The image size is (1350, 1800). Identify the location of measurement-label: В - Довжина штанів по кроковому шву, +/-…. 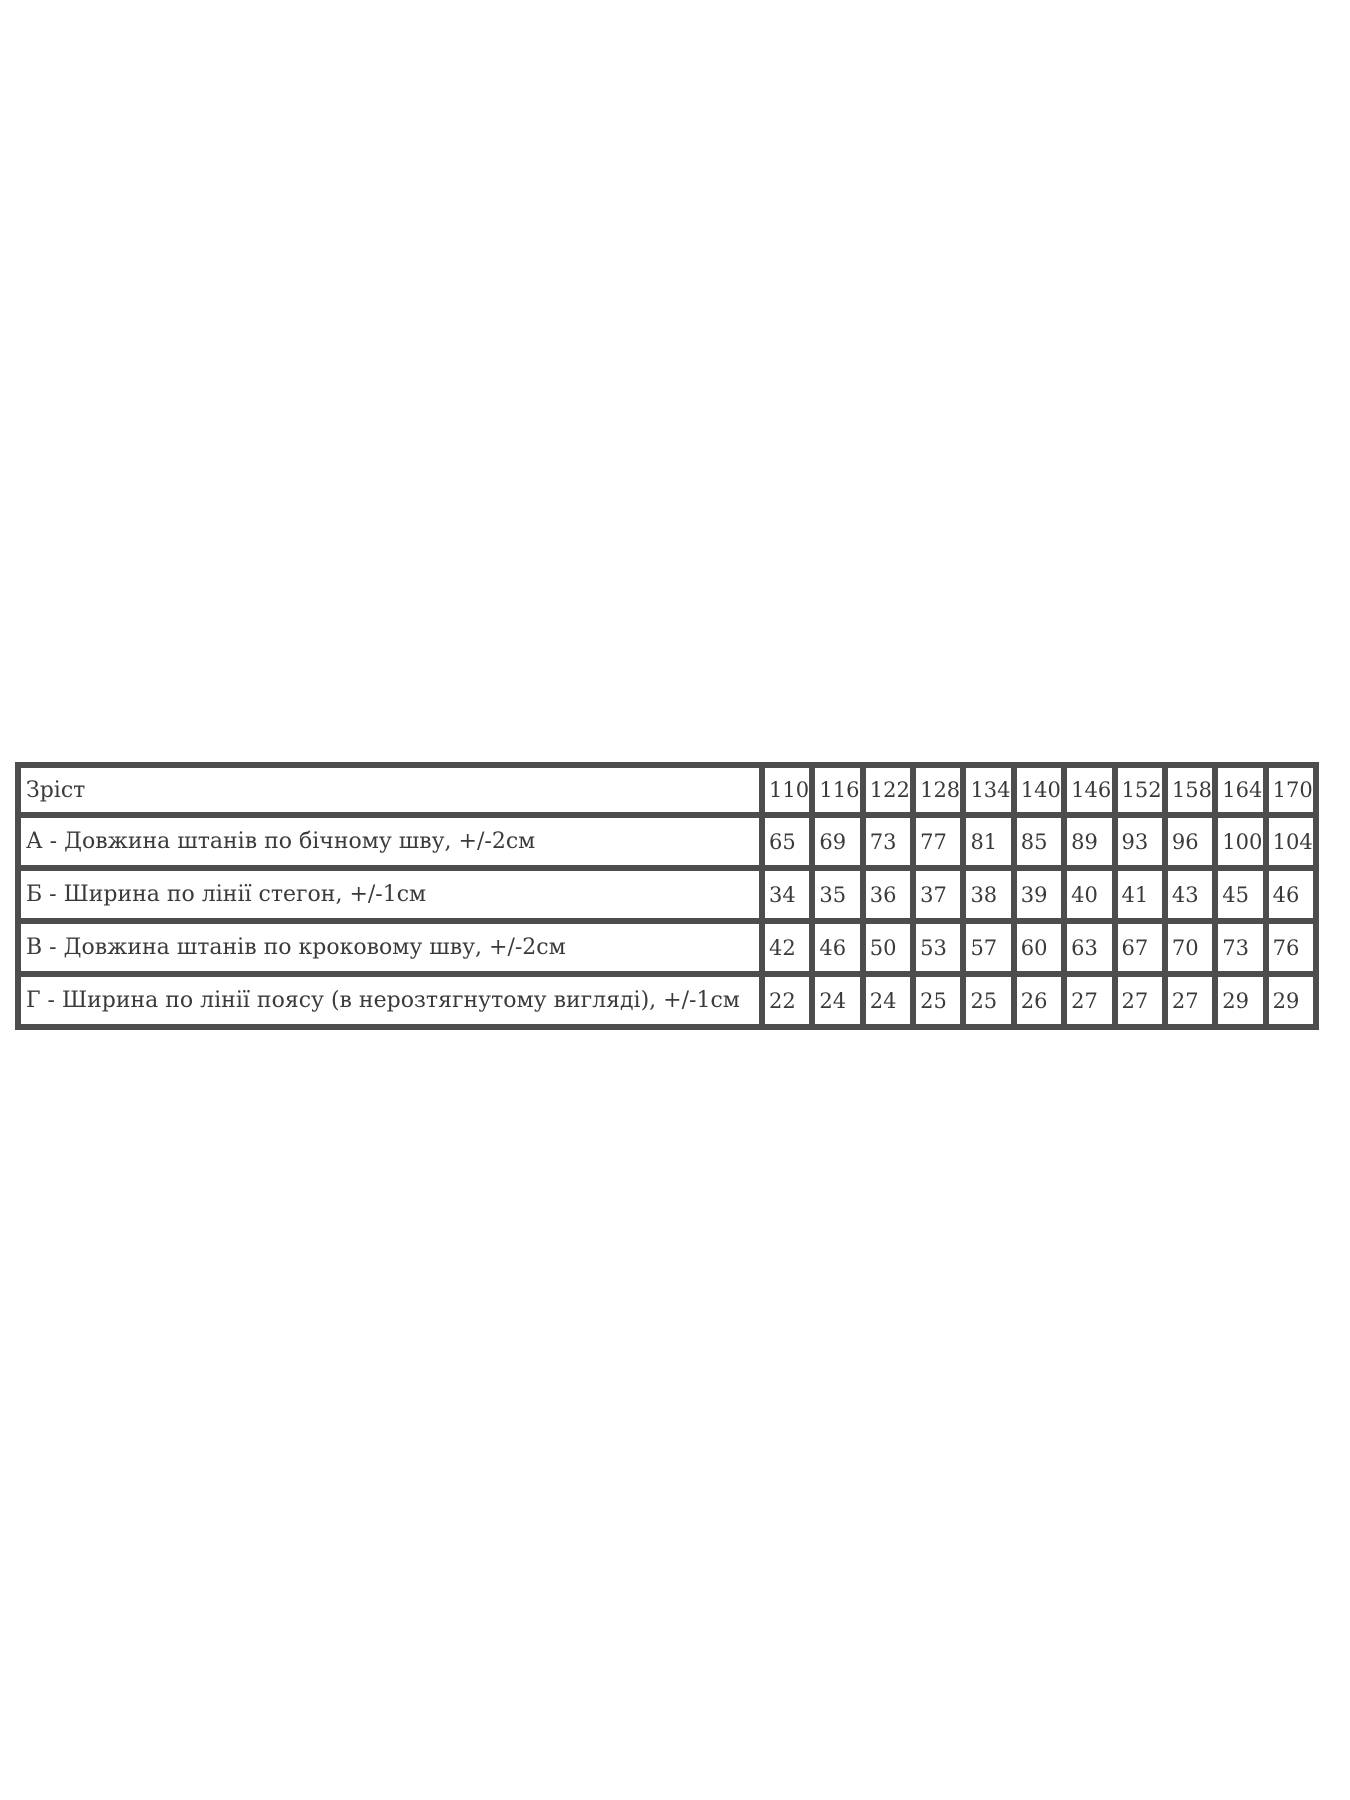
(390, 947).